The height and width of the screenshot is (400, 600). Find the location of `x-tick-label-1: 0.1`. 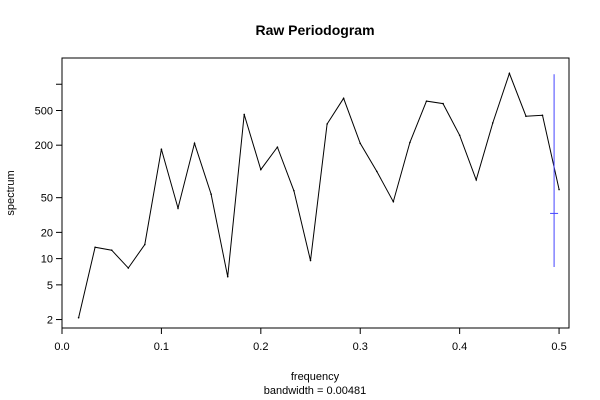

x-tick-label-1: 0.1 is located at coordinates (161, 347).